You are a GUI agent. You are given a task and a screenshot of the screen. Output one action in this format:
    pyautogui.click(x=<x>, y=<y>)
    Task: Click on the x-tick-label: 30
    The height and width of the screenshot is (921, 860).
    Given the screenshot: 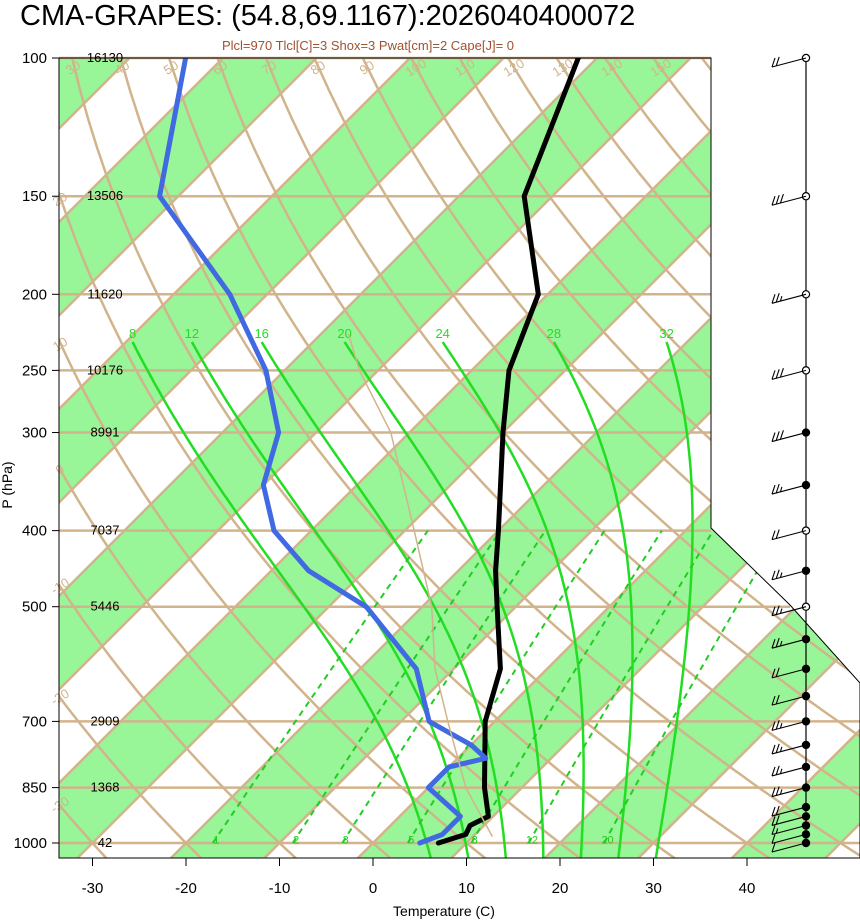 What is the action you would take?
    pyautogui.click(x=653, y=888)
    